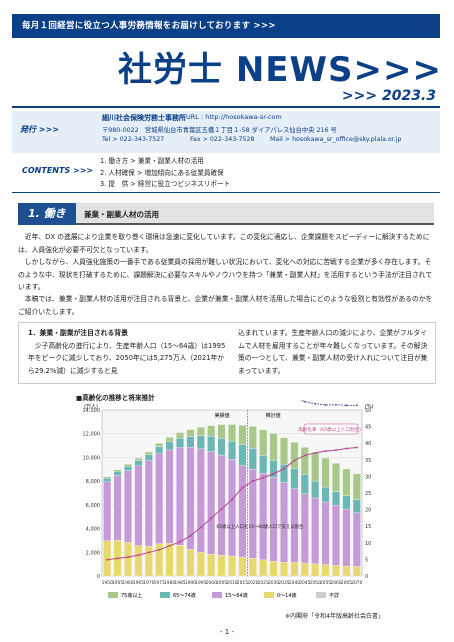 This screenshot has width=454, height=642. I want to click on x-tick-label: 1970, so click(148, 583).